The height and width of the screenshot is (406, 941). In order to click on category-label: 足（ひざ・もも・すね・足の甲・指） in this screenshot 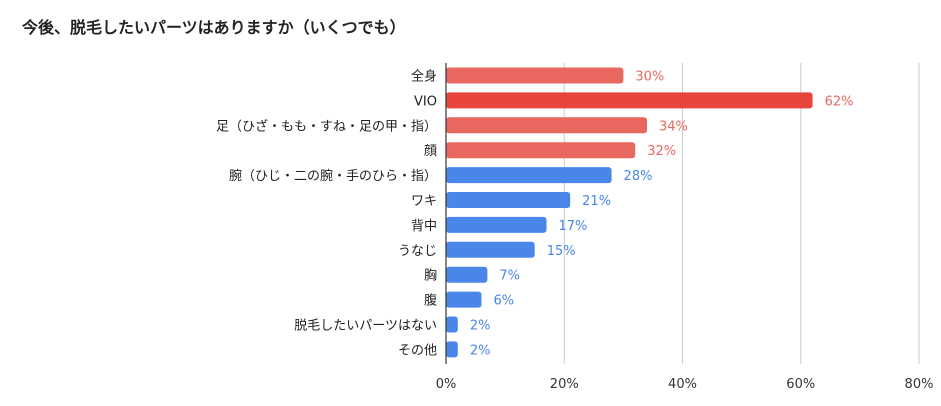, I will do `click(326, 126)`.